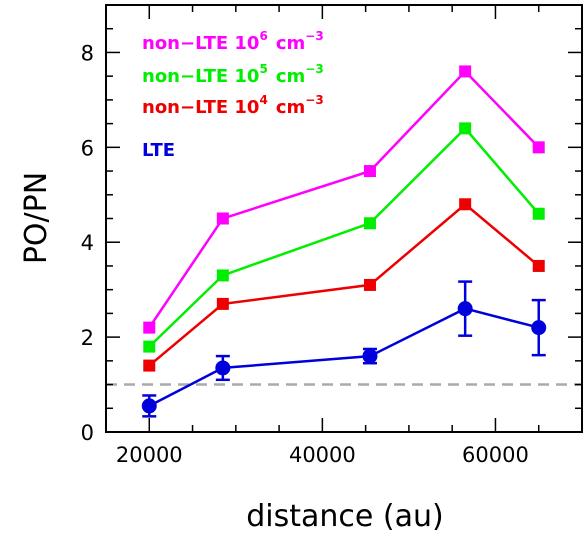  Describe the element at coordinates (495, 455) in the screenshot. I see `x-tick-label: 60000` at that location.